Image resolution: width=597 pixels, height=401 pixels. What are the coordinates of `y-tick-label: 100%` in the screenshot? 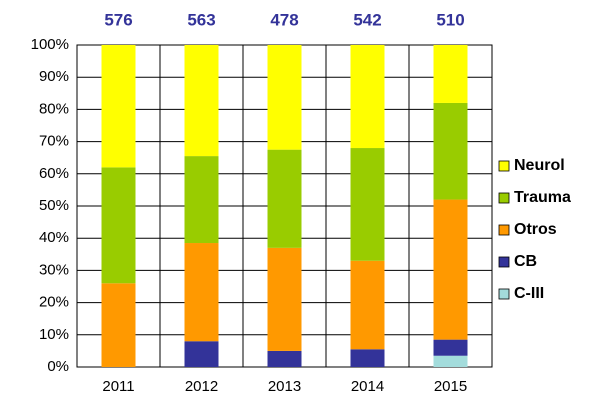 It's located at (50, 44).